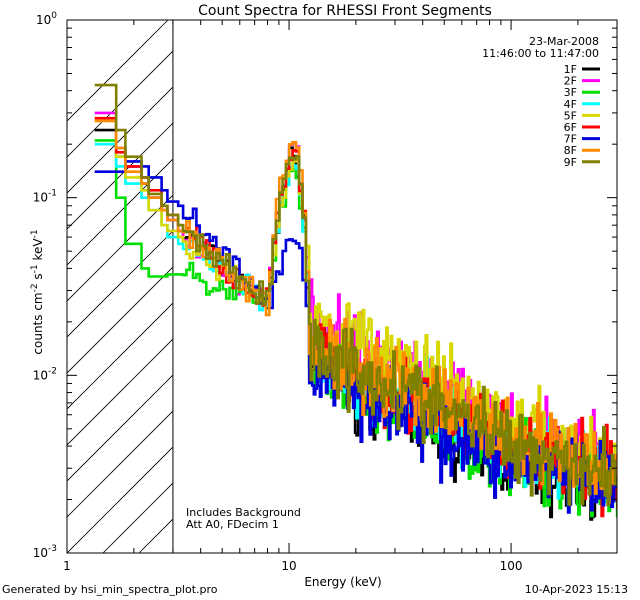 The height and width of the screenshot is (600, 640). I want to click on legend-label-6F: 6F, so click(570, 127).